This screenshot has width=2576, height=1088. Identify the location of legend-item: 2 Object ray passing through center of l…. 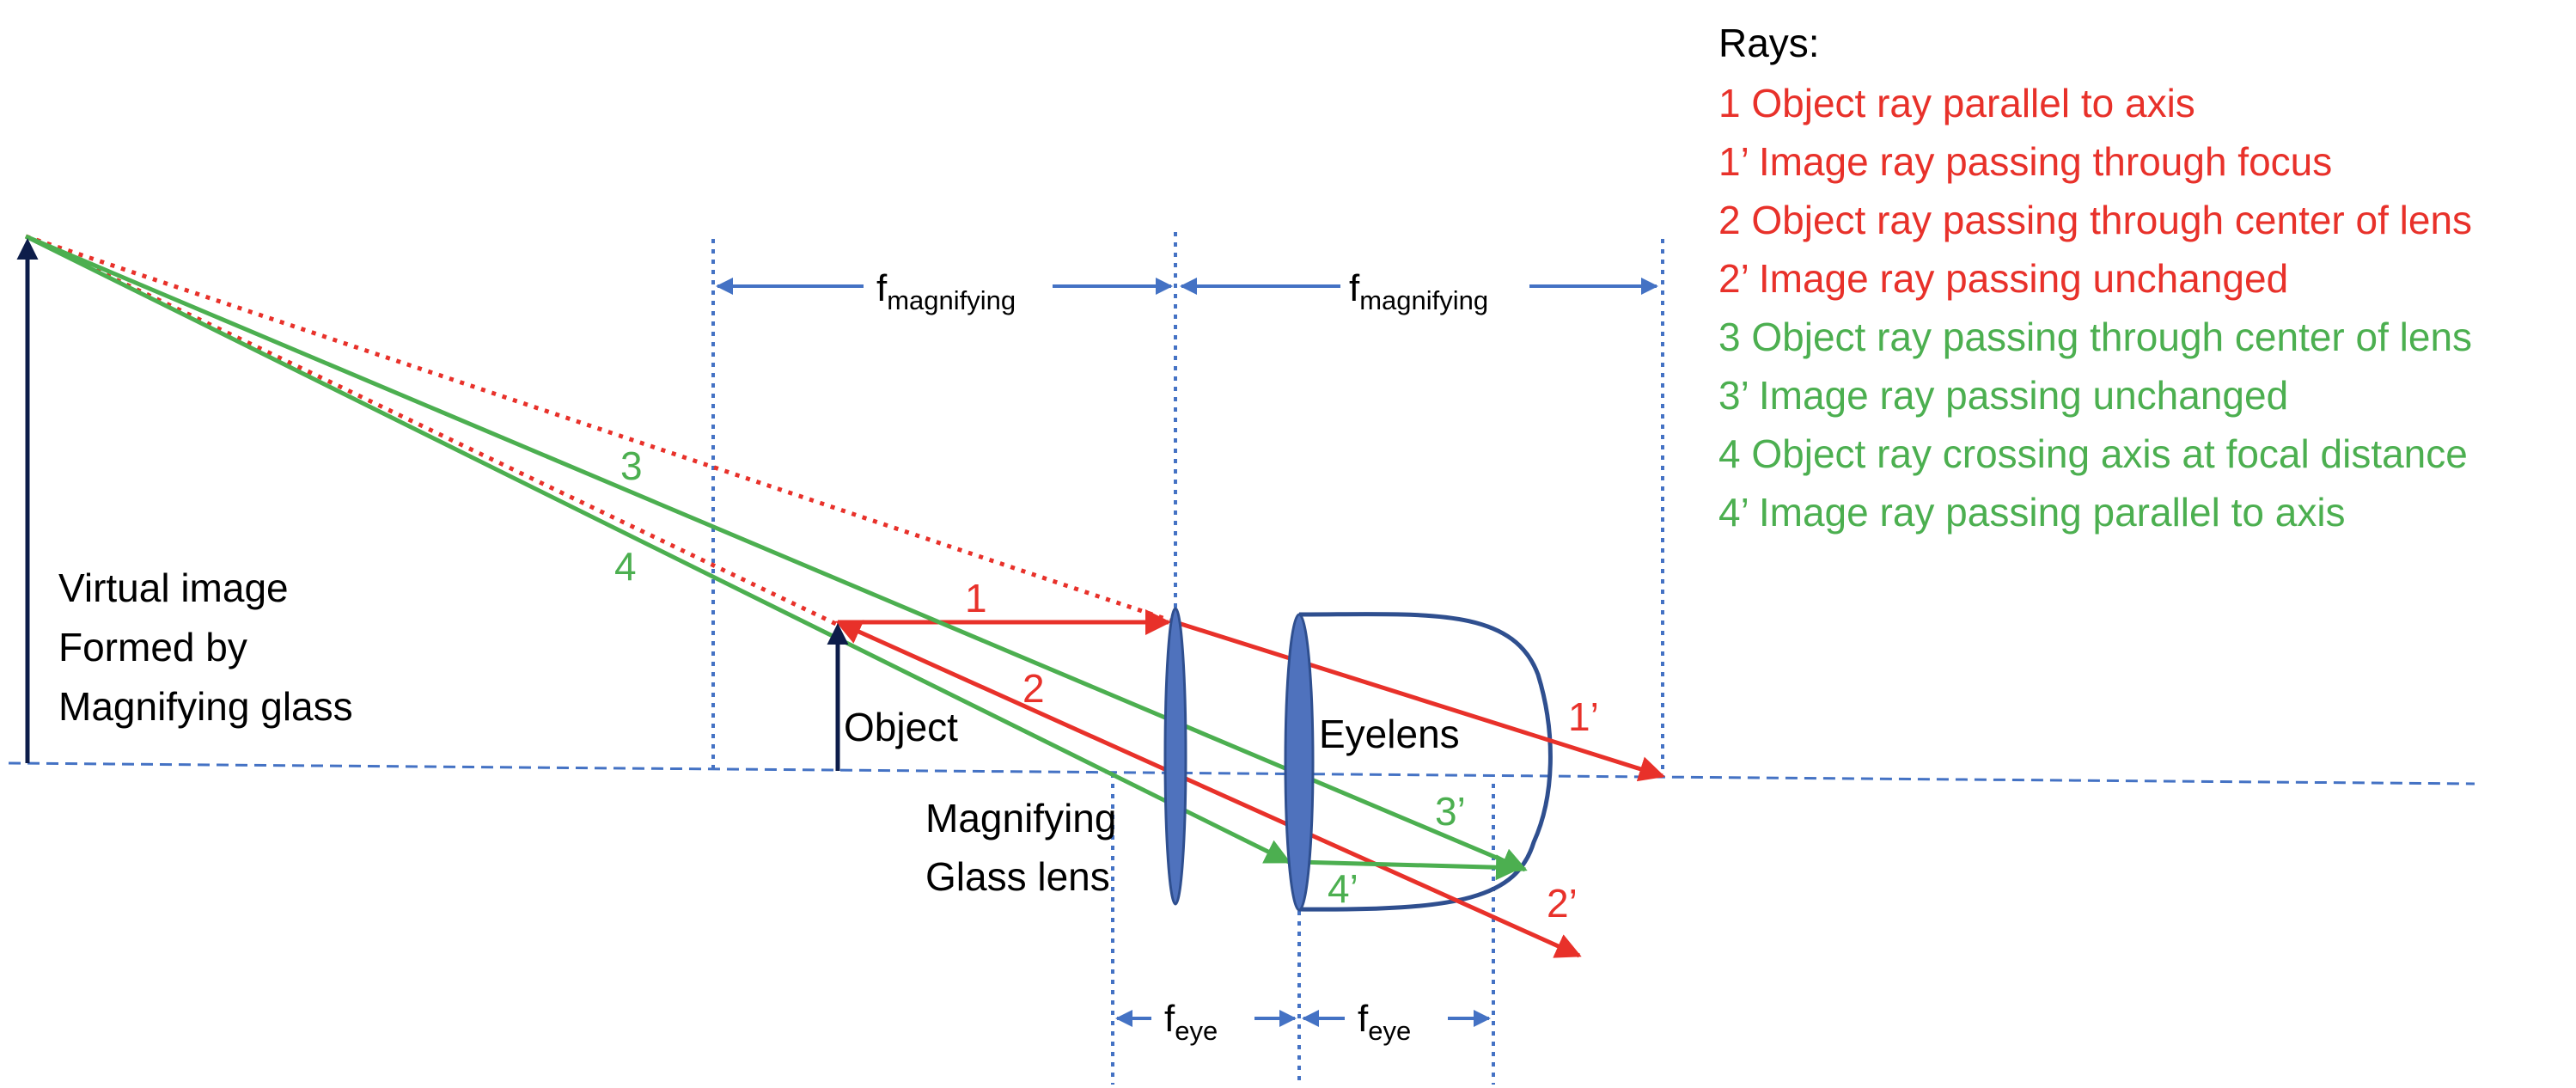
(2095, 220).